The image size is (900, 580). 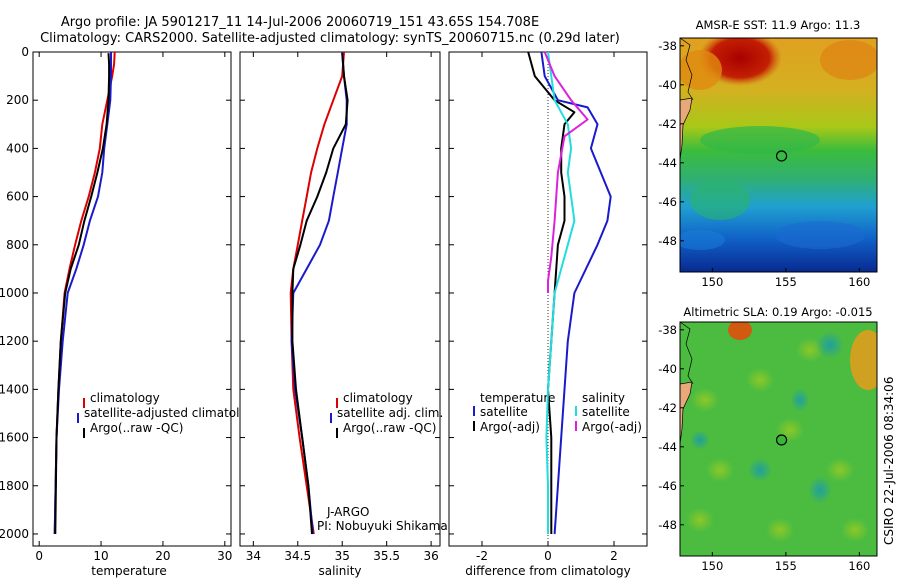 What do you see at coordinates (136, 428) in the screenshot?
I see `legend-argo-raw: Argo(..raw -QC)` at bounding box center [136, 428].